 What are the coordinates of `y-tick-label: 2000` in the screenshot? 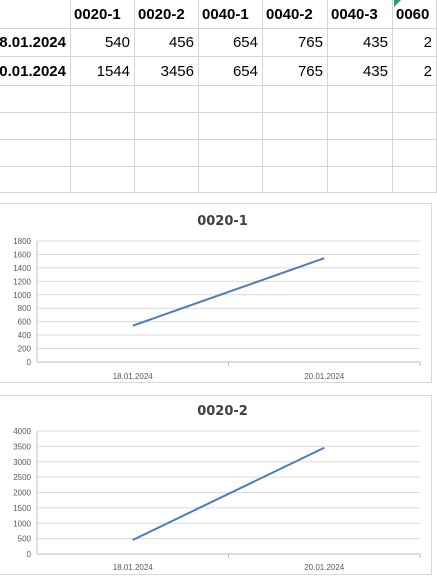 It's located at (22, 493).